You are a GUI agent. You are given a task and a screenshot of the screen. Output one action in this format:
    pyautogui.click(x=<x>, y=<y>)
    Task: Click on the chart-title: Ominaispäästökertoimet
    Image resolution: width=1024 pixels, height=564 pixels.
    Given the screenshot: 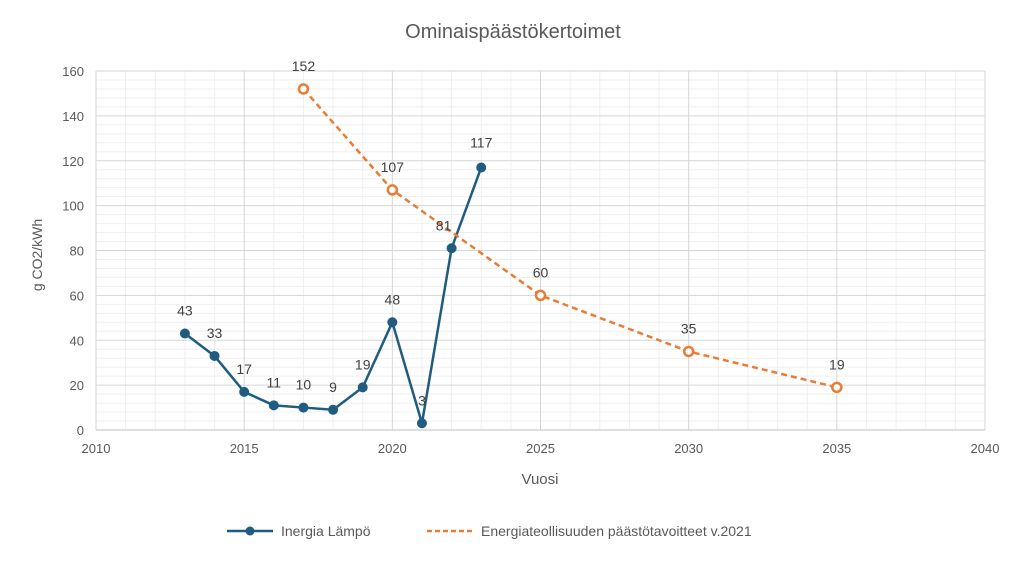 What is the action you would take?
    pyautogui.click(x=513, y=32)
    